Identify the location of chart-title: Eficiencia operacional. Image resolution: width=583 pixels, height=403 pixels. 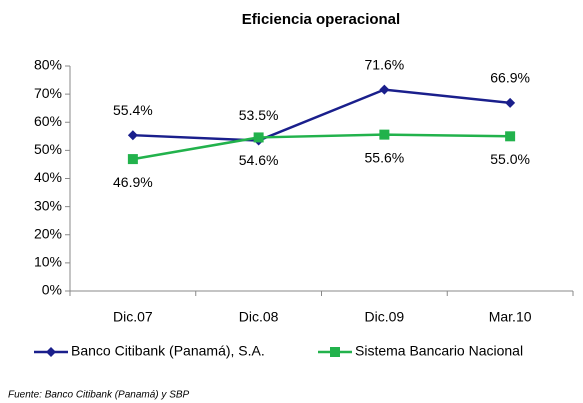
(321, 19).